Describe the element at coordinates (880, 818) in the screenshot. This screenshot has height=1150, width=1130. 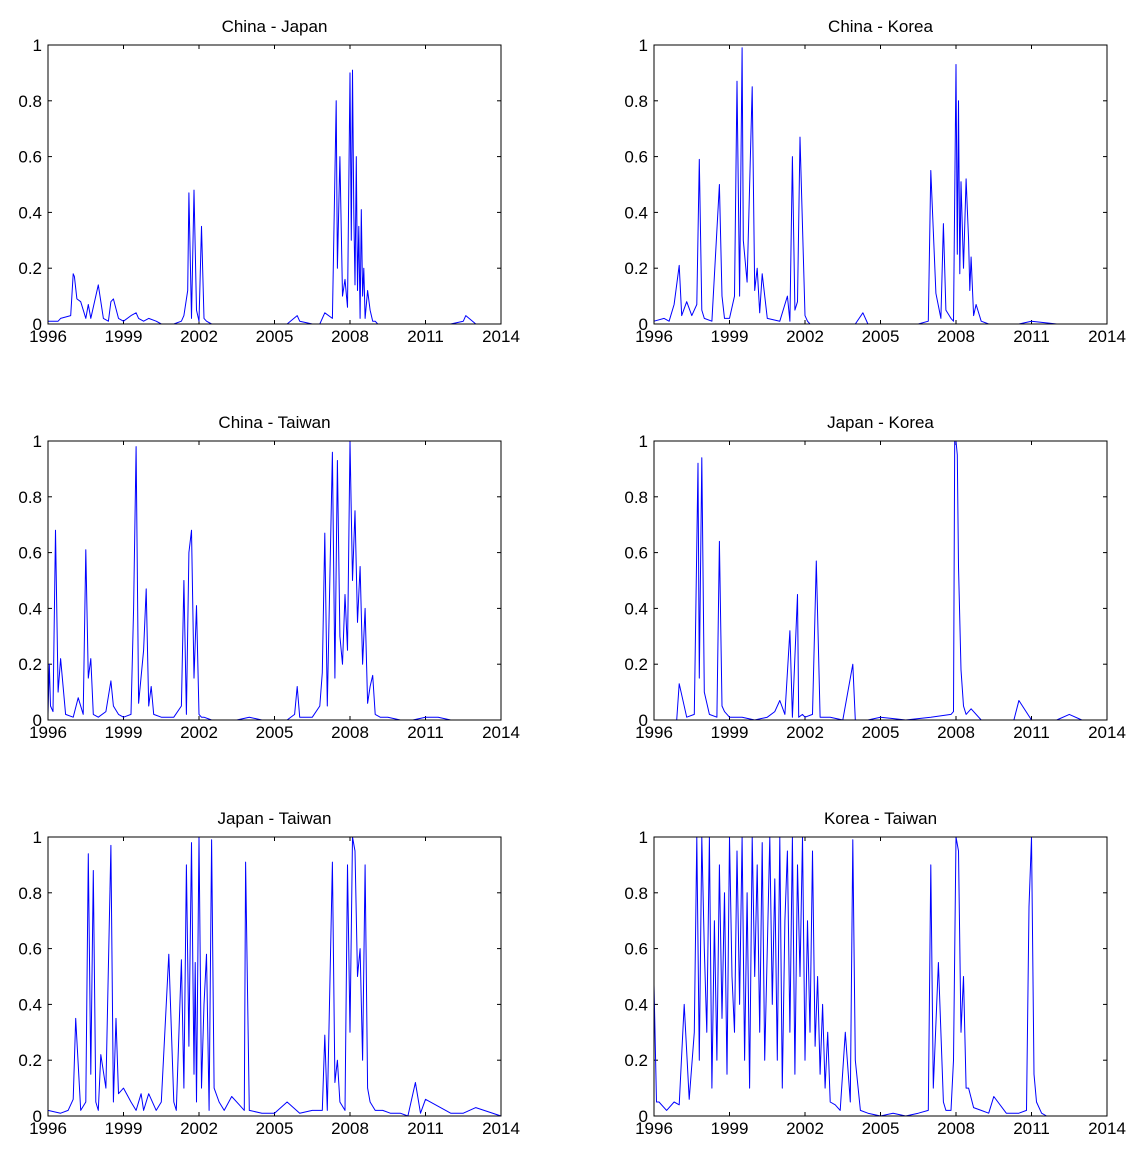
I see `chart-title: Korea - Taiwan` at that location.